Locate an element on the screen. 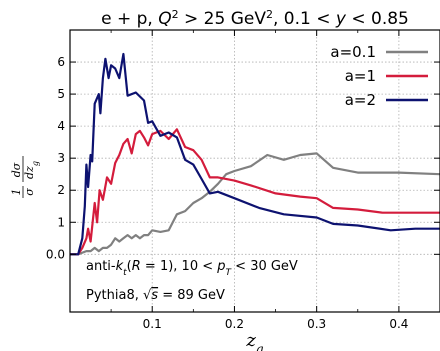  y-label-num2: dσ is located at coordinates (16, 169).